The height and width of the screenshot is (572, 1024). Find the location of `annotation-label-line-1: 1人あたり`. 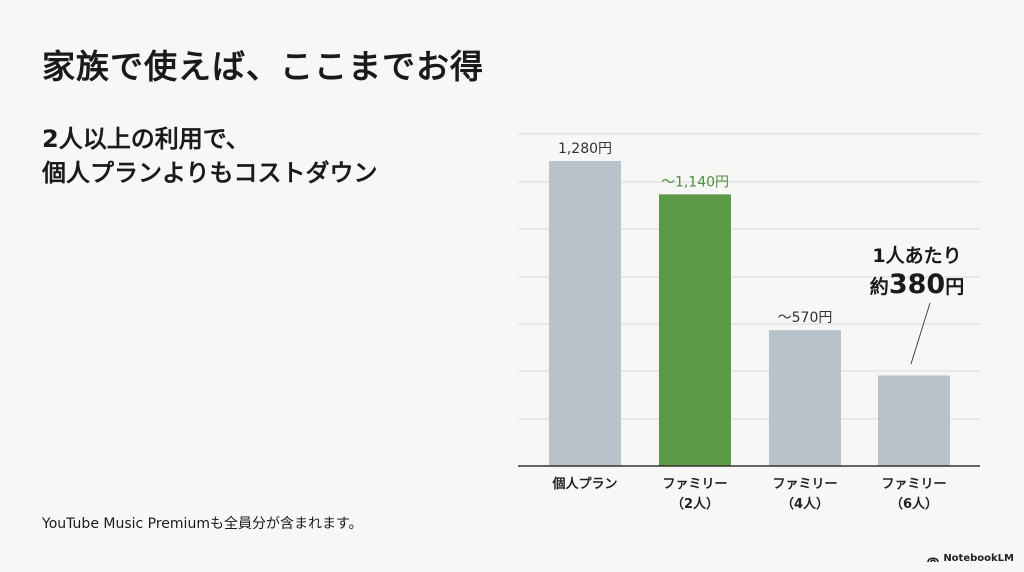

annotation-label-line-1: 1人あたり is located at coordinates (916, 256).